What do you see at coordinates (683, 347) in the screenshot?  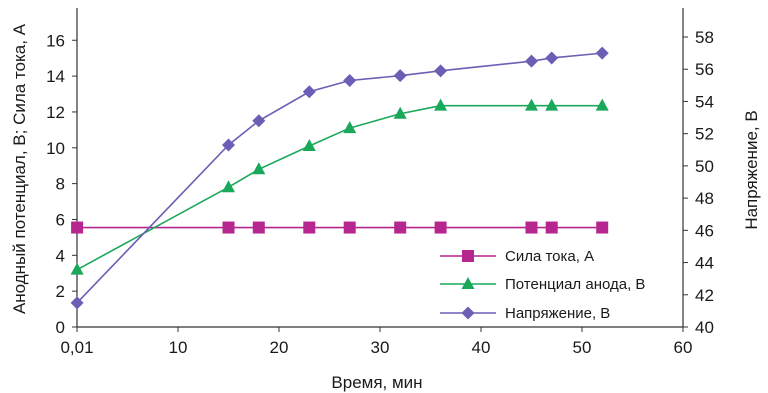 I see `x-tick-label: 60` at bounding box center [683, 347].